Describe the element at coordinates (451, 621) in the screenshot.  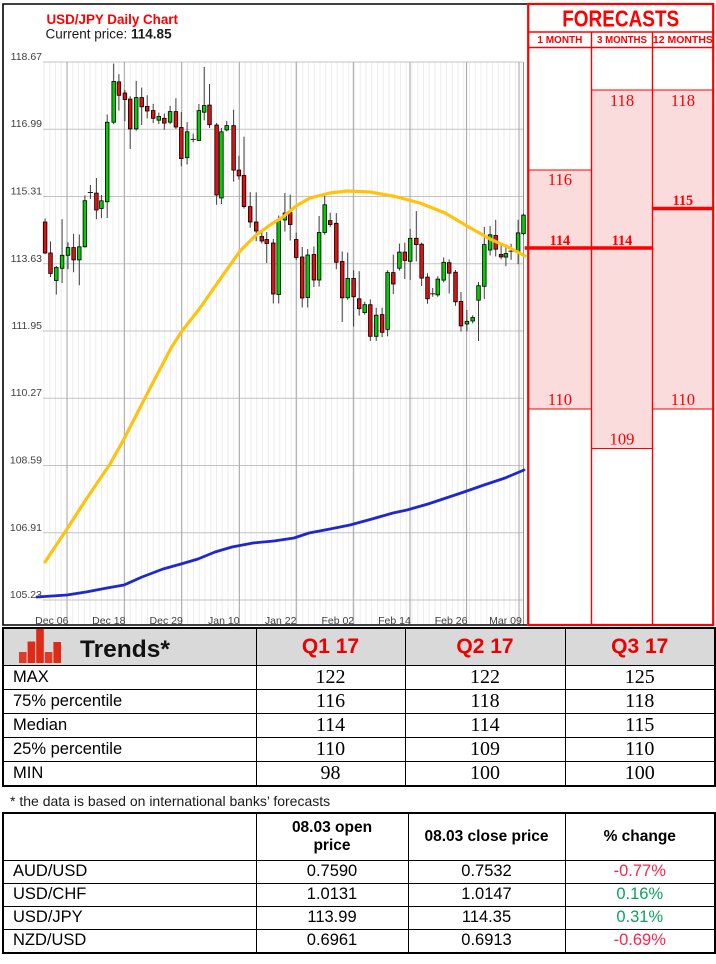
I see `svg-text: Feb 26` at that location.